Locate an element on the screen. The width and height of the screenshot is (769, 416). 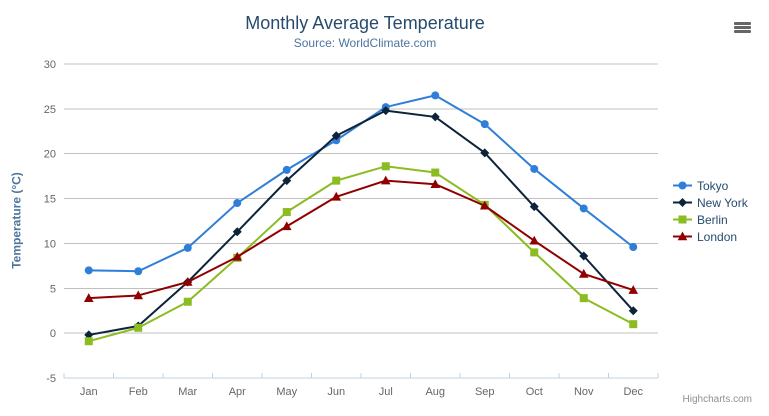
y-axis-labels: -5 0 5 10 15 20 25 30 is located at coordinates (50, 222).